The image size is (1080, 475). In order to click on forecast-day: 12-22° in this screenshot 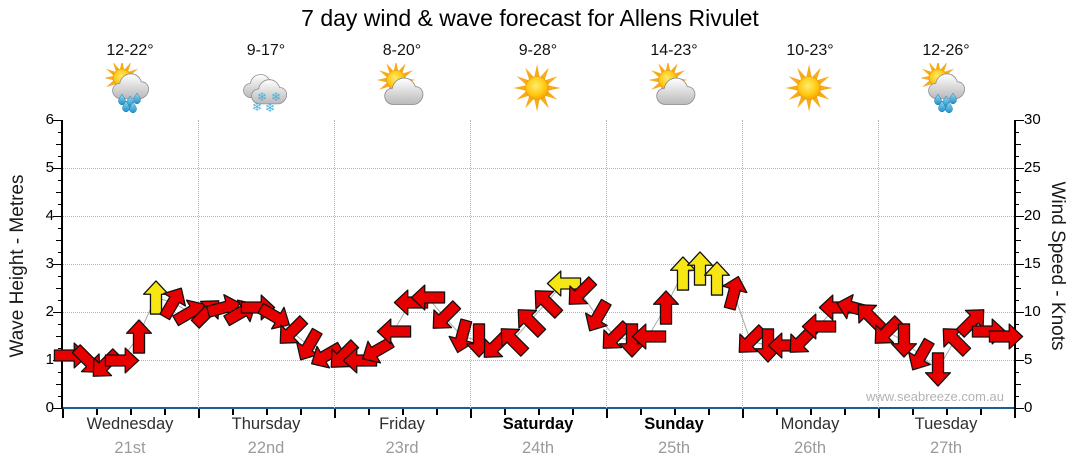, I will do `click(130, 78)`.